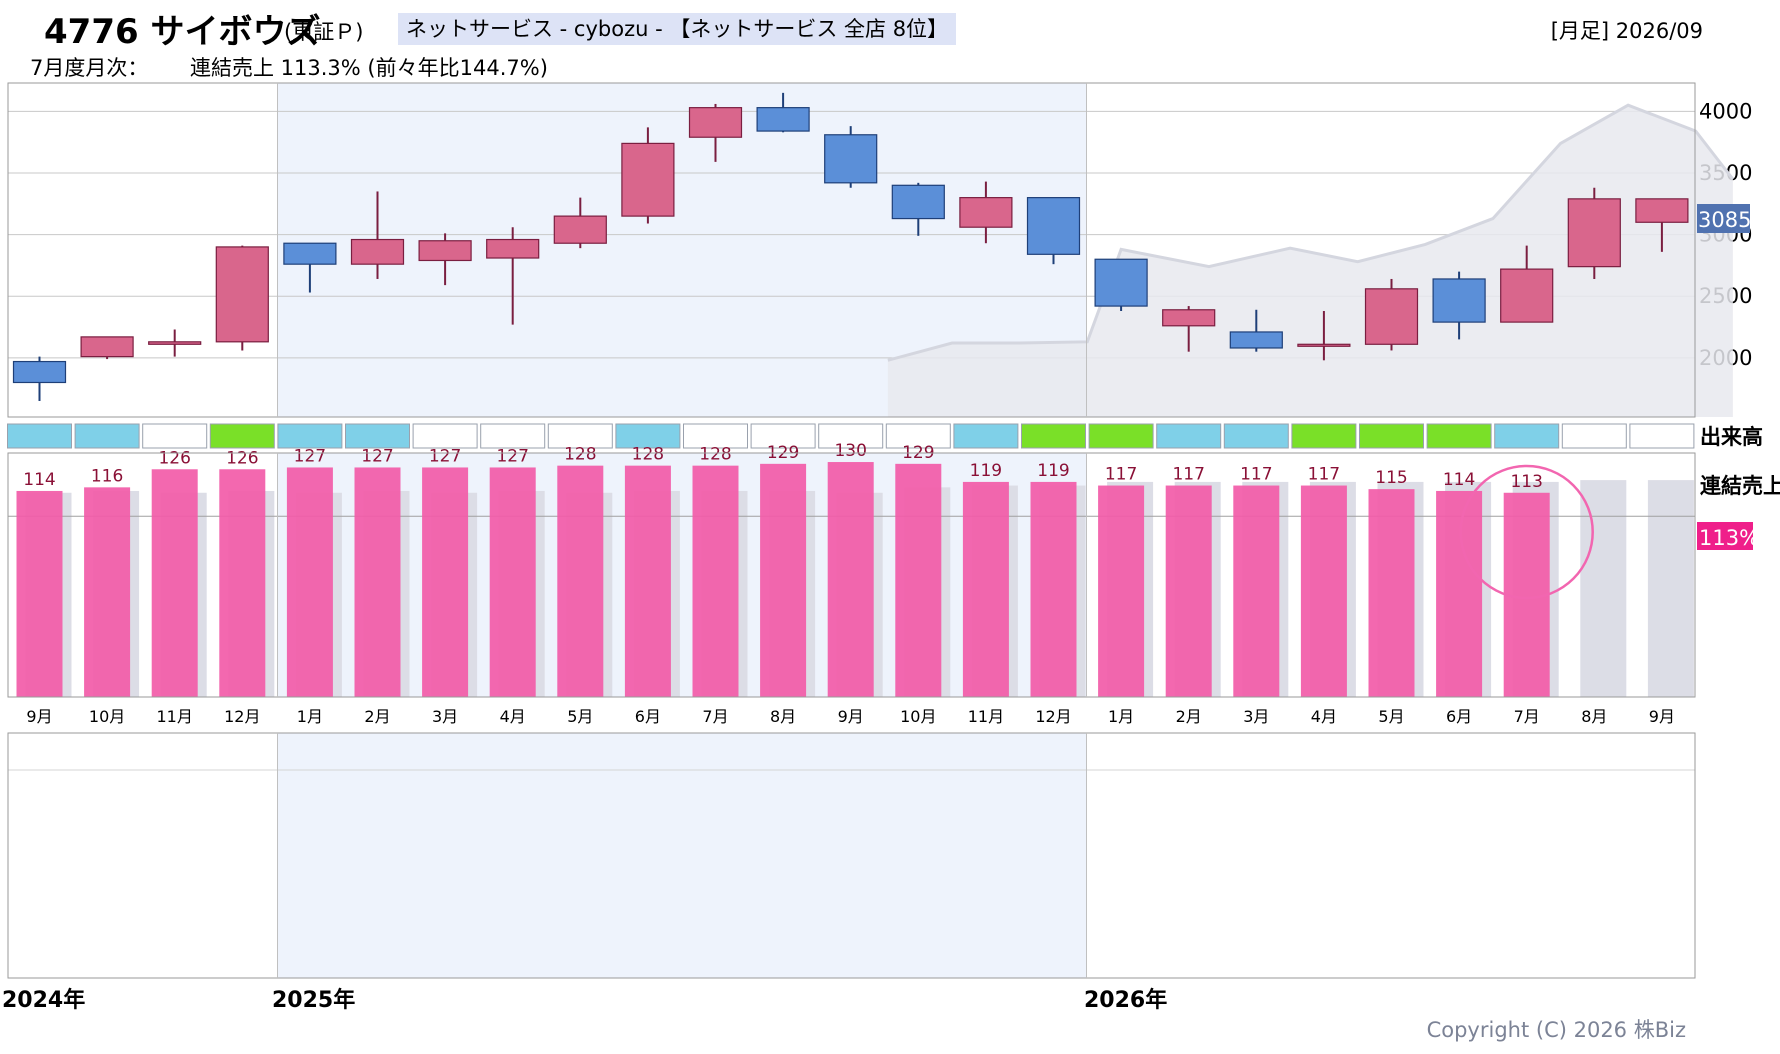 The width and height of the screenshot is (1780, 1054). I want to click on volume-label: 出来高, so click(1731, 437).